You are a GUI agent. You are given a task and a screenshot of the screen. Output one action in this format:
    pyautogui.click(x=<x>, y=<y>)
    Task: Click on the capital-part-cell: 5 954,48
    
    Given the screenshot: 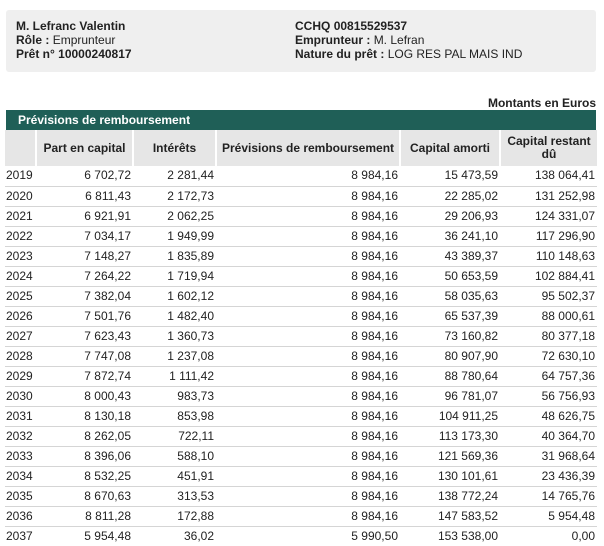 What is the action you would take?
    pyautogui.click(x=84, y=536)
    